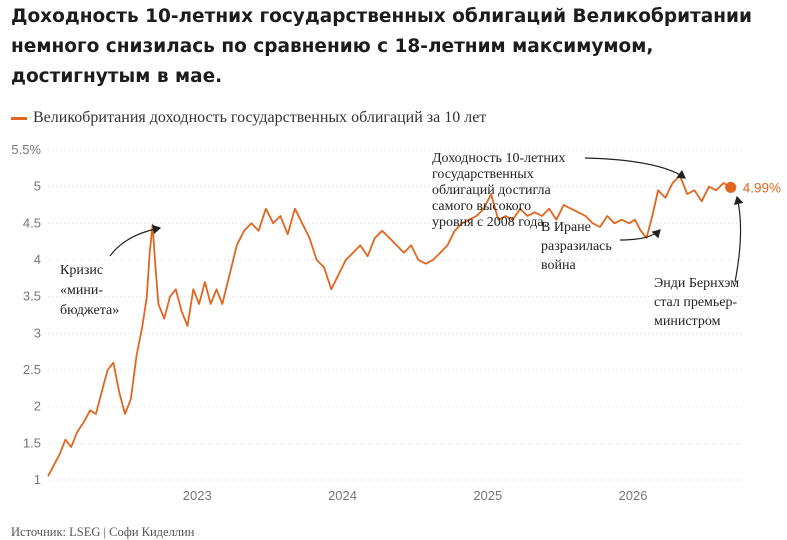 The image size is (787, 540). I want to click on x-axis-ticks: 2023 2024 2025 2026, so click(415, 495).